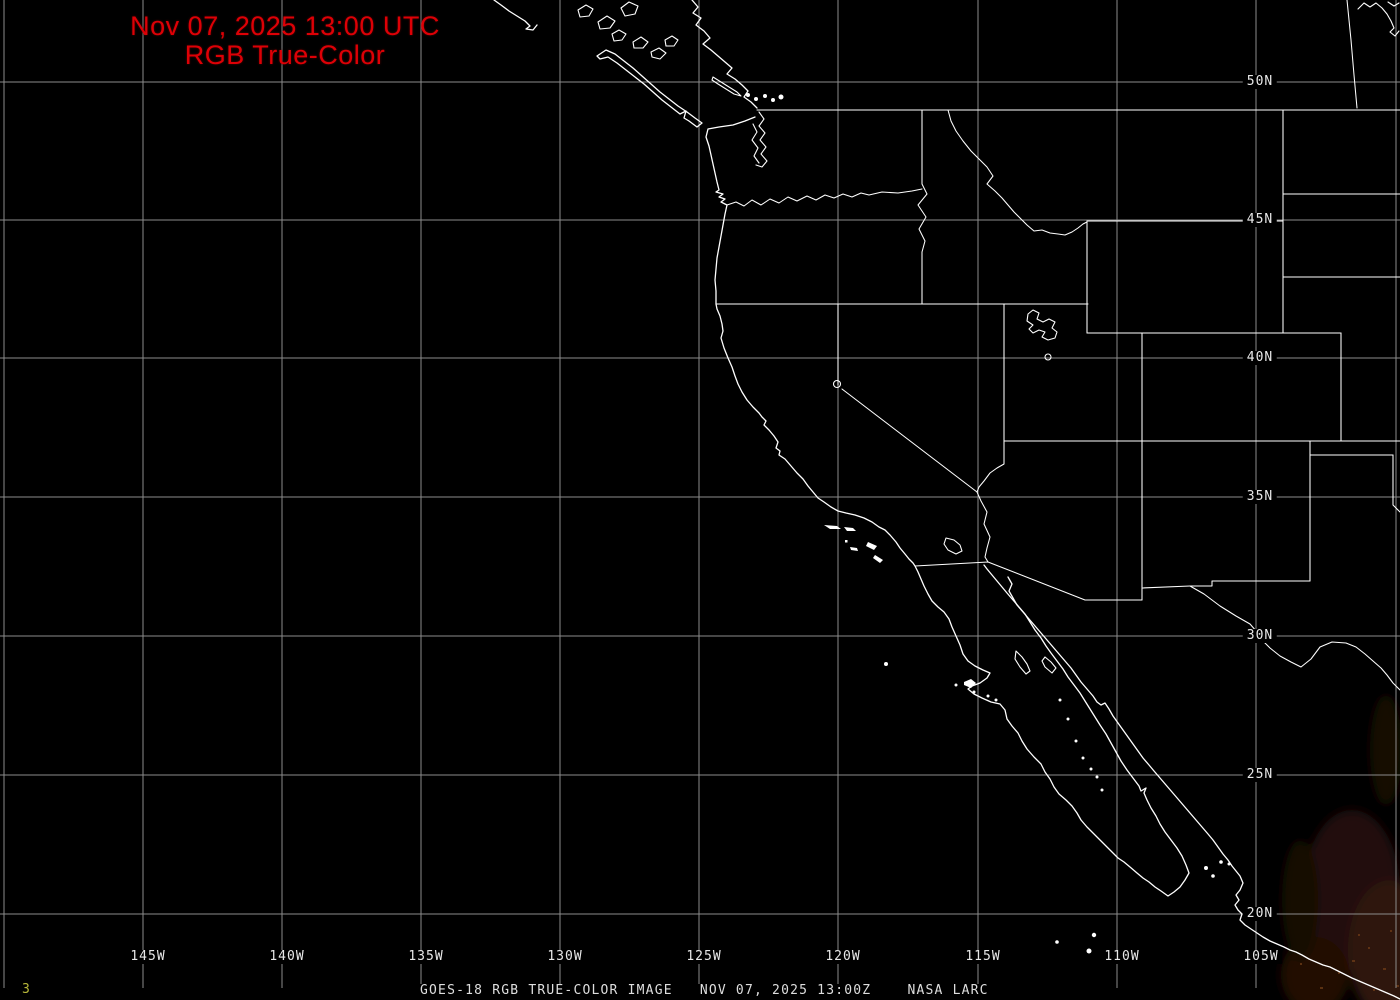 This screenshot has height=1000, width=1400. Describe the element at coordinates (1057, 942) in the screenshot. I see `islas-revillagigedo` at that location.